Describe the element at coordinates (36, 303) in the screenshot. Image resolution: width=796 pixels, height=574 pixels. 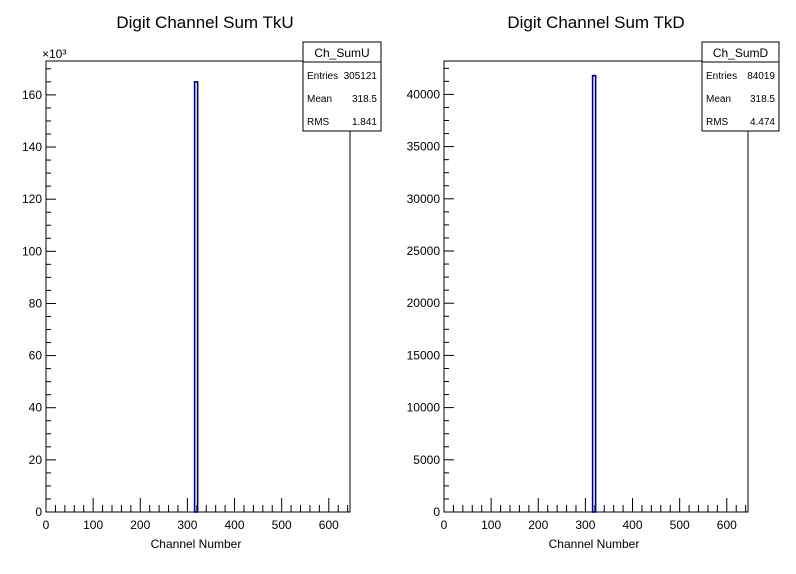
I see `y-tick-label: 80` at that location.